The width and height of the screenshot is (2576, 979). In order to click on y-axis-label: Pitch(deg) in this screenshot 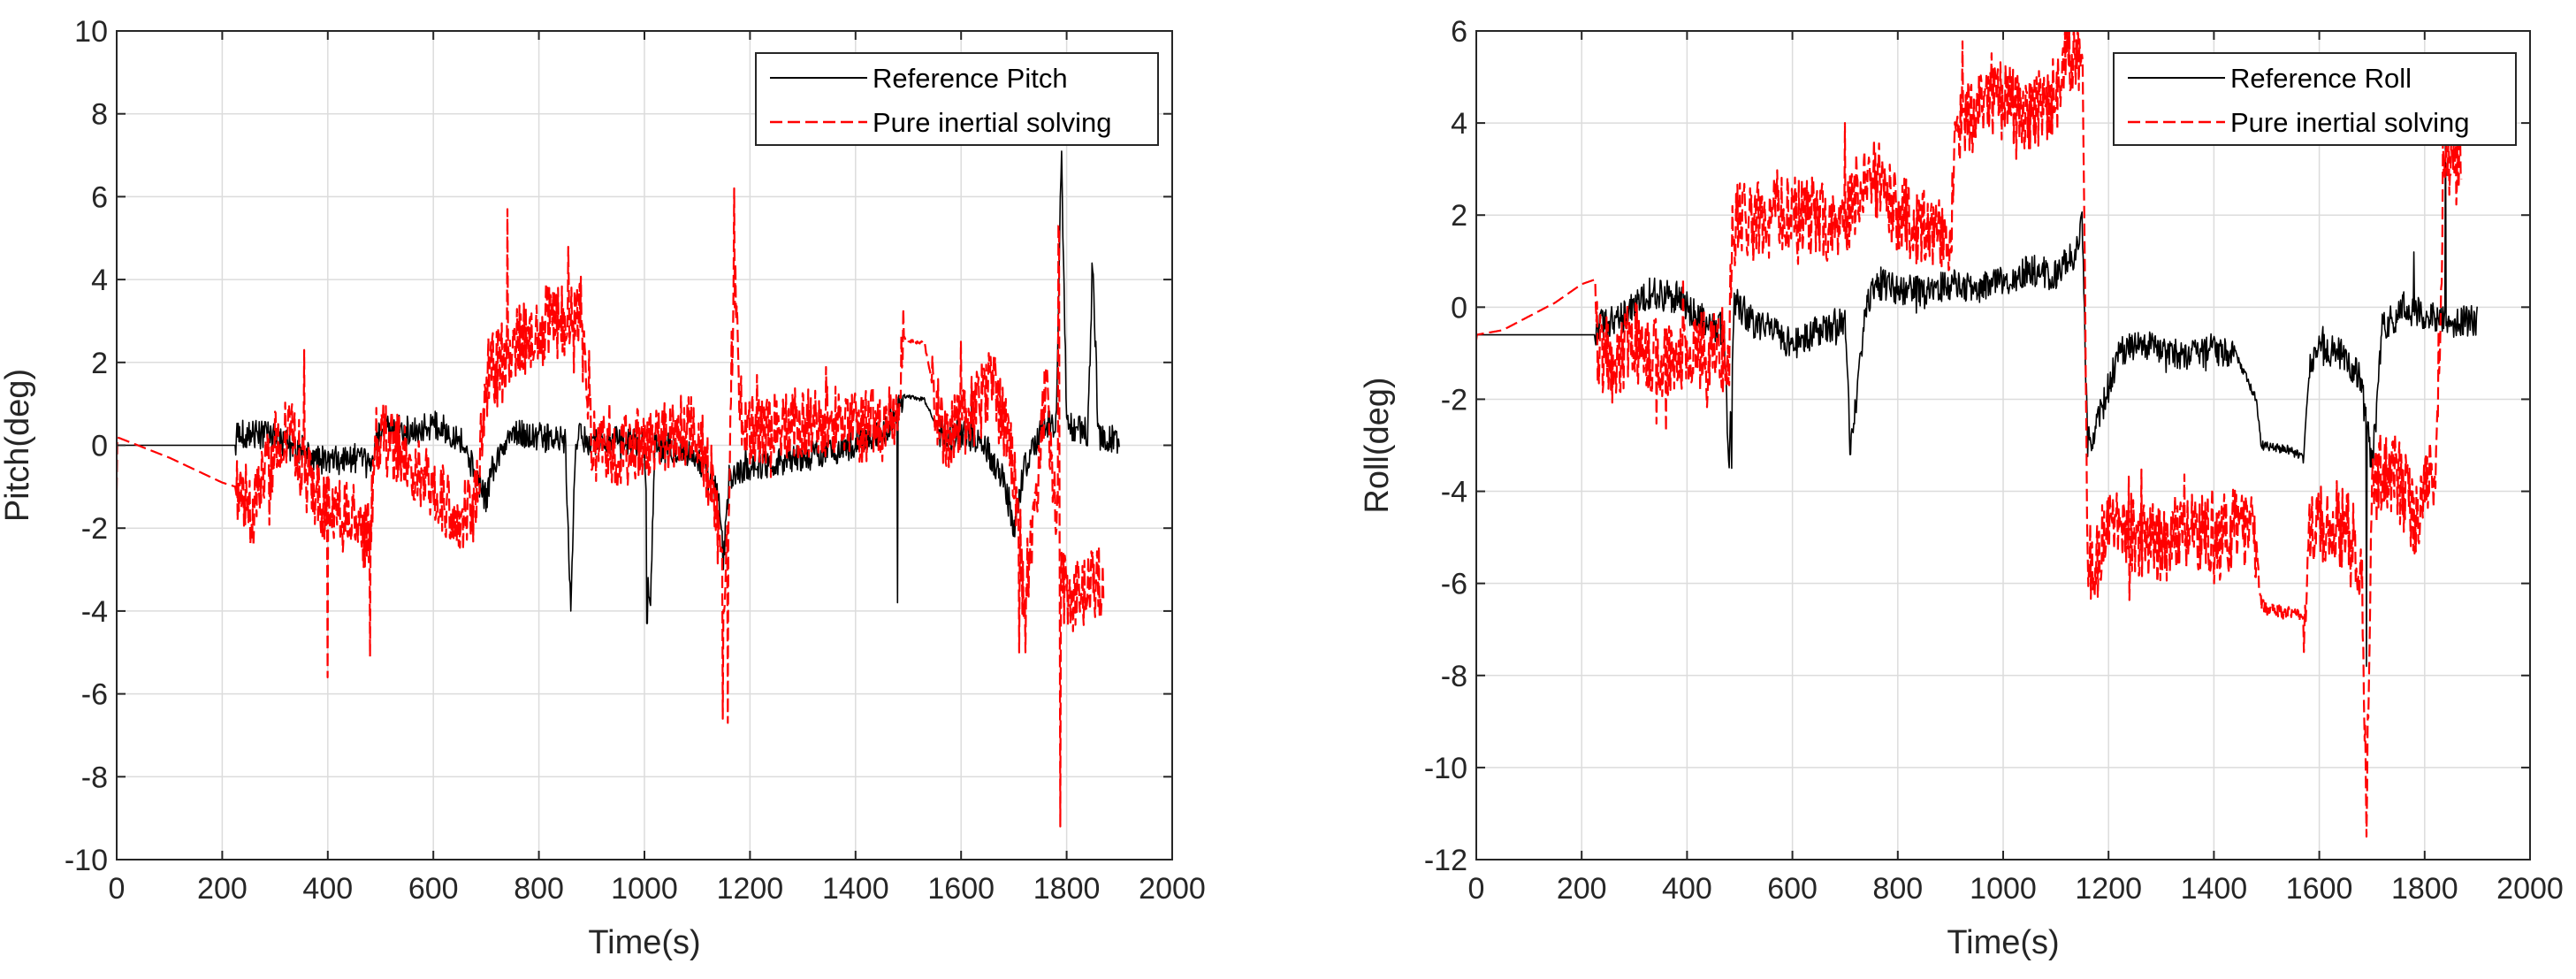, I will do `click(18, 445)`.